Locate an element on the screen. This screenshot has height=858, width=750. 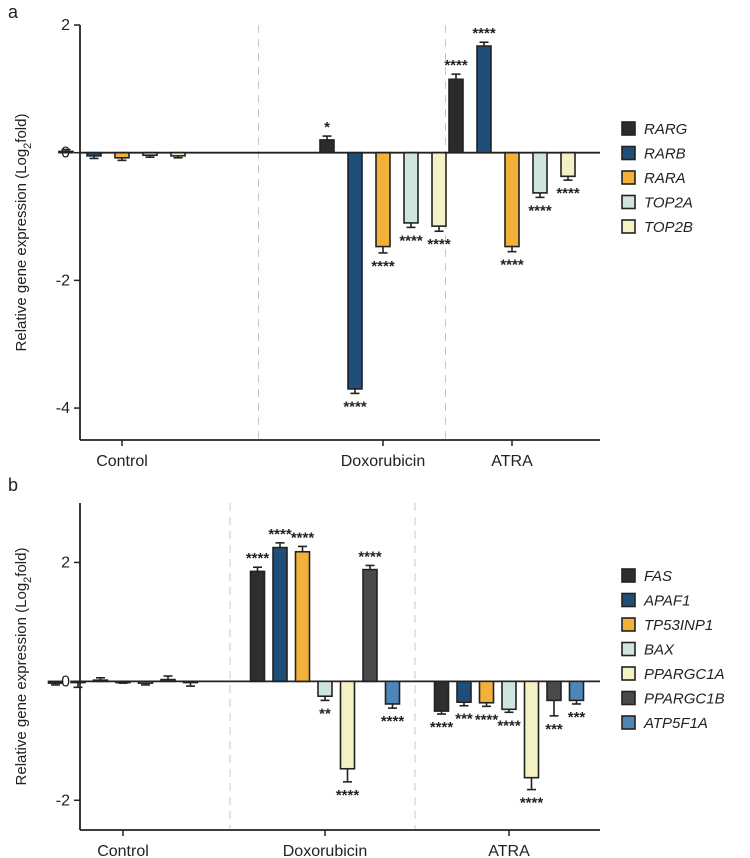
legend-swatch-tp53inp1 is located at coordinates (628, 624).